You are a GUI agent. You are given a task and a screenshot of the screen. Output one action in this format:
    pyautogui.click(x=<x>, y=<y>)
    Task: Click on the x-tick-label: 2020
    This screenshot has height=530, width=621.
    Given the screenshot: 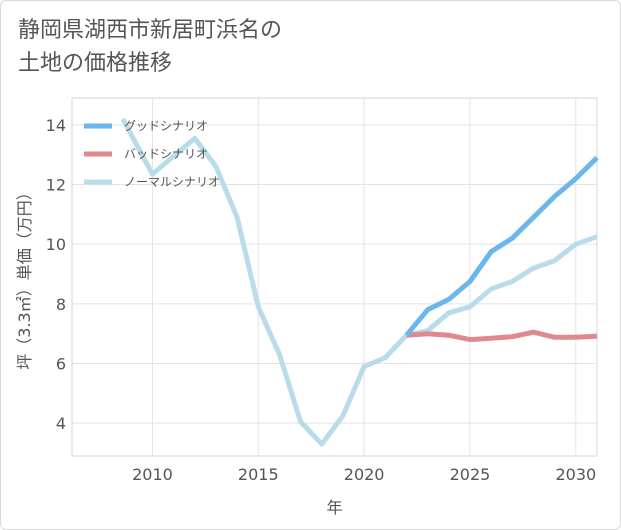 What is the action you would take?
    pyautogui.click(x=364, y=474)
    